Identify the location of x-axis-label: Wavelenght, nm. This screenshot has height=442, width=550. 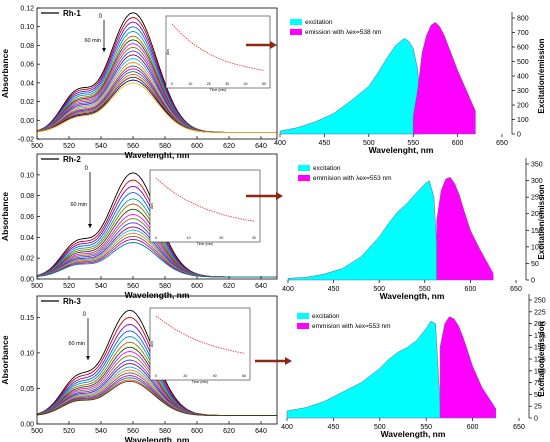
(157, 155).